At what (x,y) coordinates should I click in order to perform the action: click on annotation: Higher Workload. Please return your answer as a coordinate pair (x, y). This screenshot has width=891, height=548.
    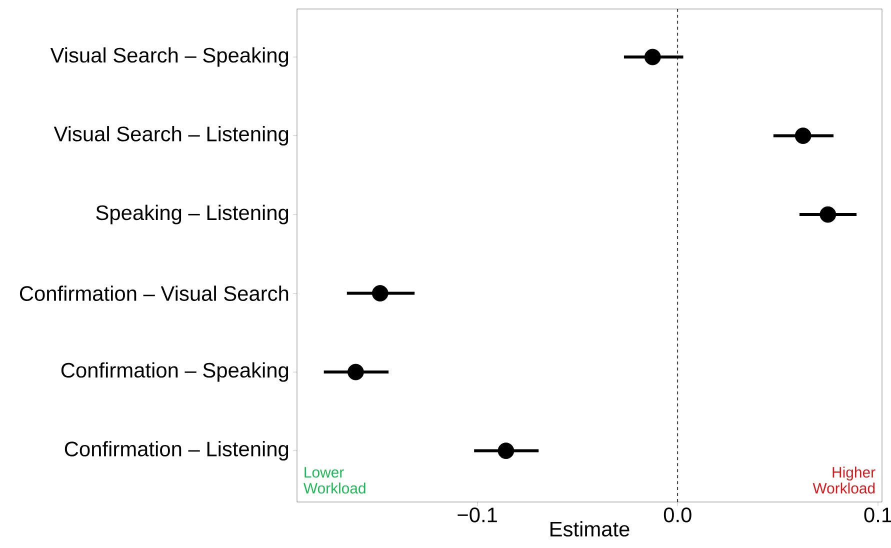
    Looking at the image, I should click on (844, 480).